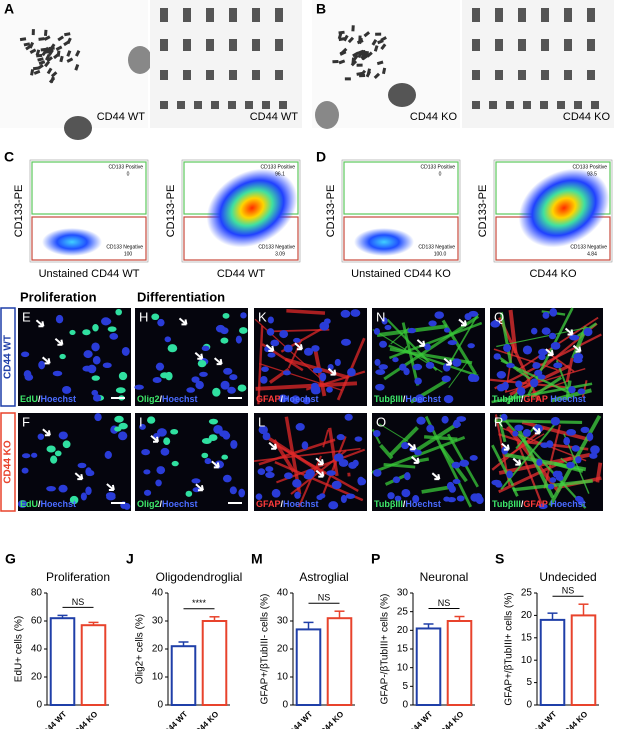  What do you see at coordinates (567, 577) in the screenshot?
I see `chart-title: Undecided` at bounding box center [567, 577].